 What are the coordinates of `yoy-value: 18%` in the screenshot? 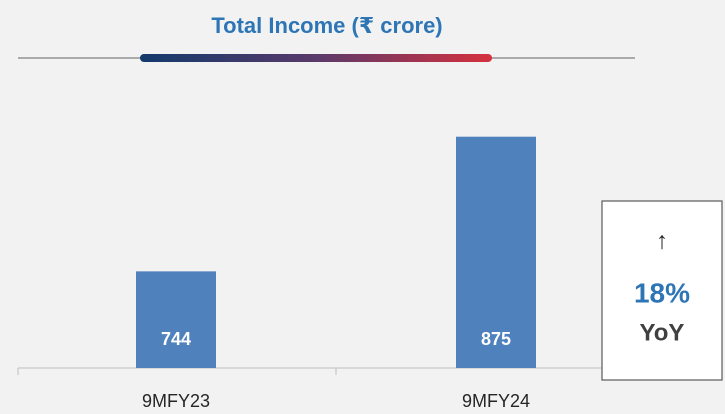 It's located at (662, 292).